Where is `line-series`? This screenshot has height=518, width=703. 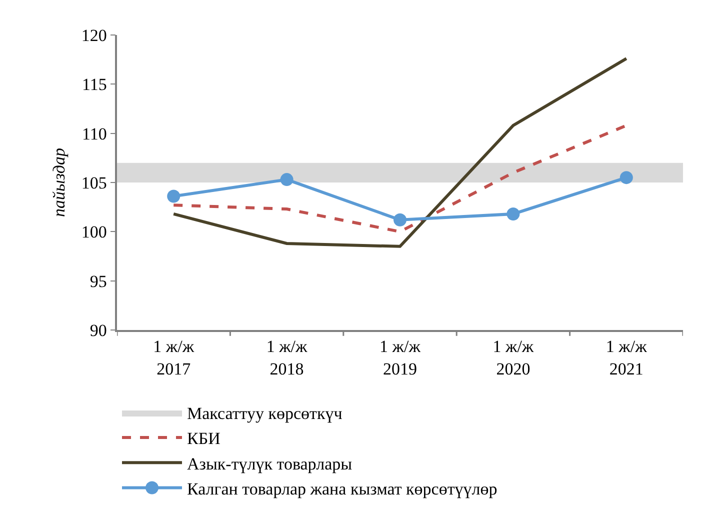 line-series is located at coordinates (400, 179).